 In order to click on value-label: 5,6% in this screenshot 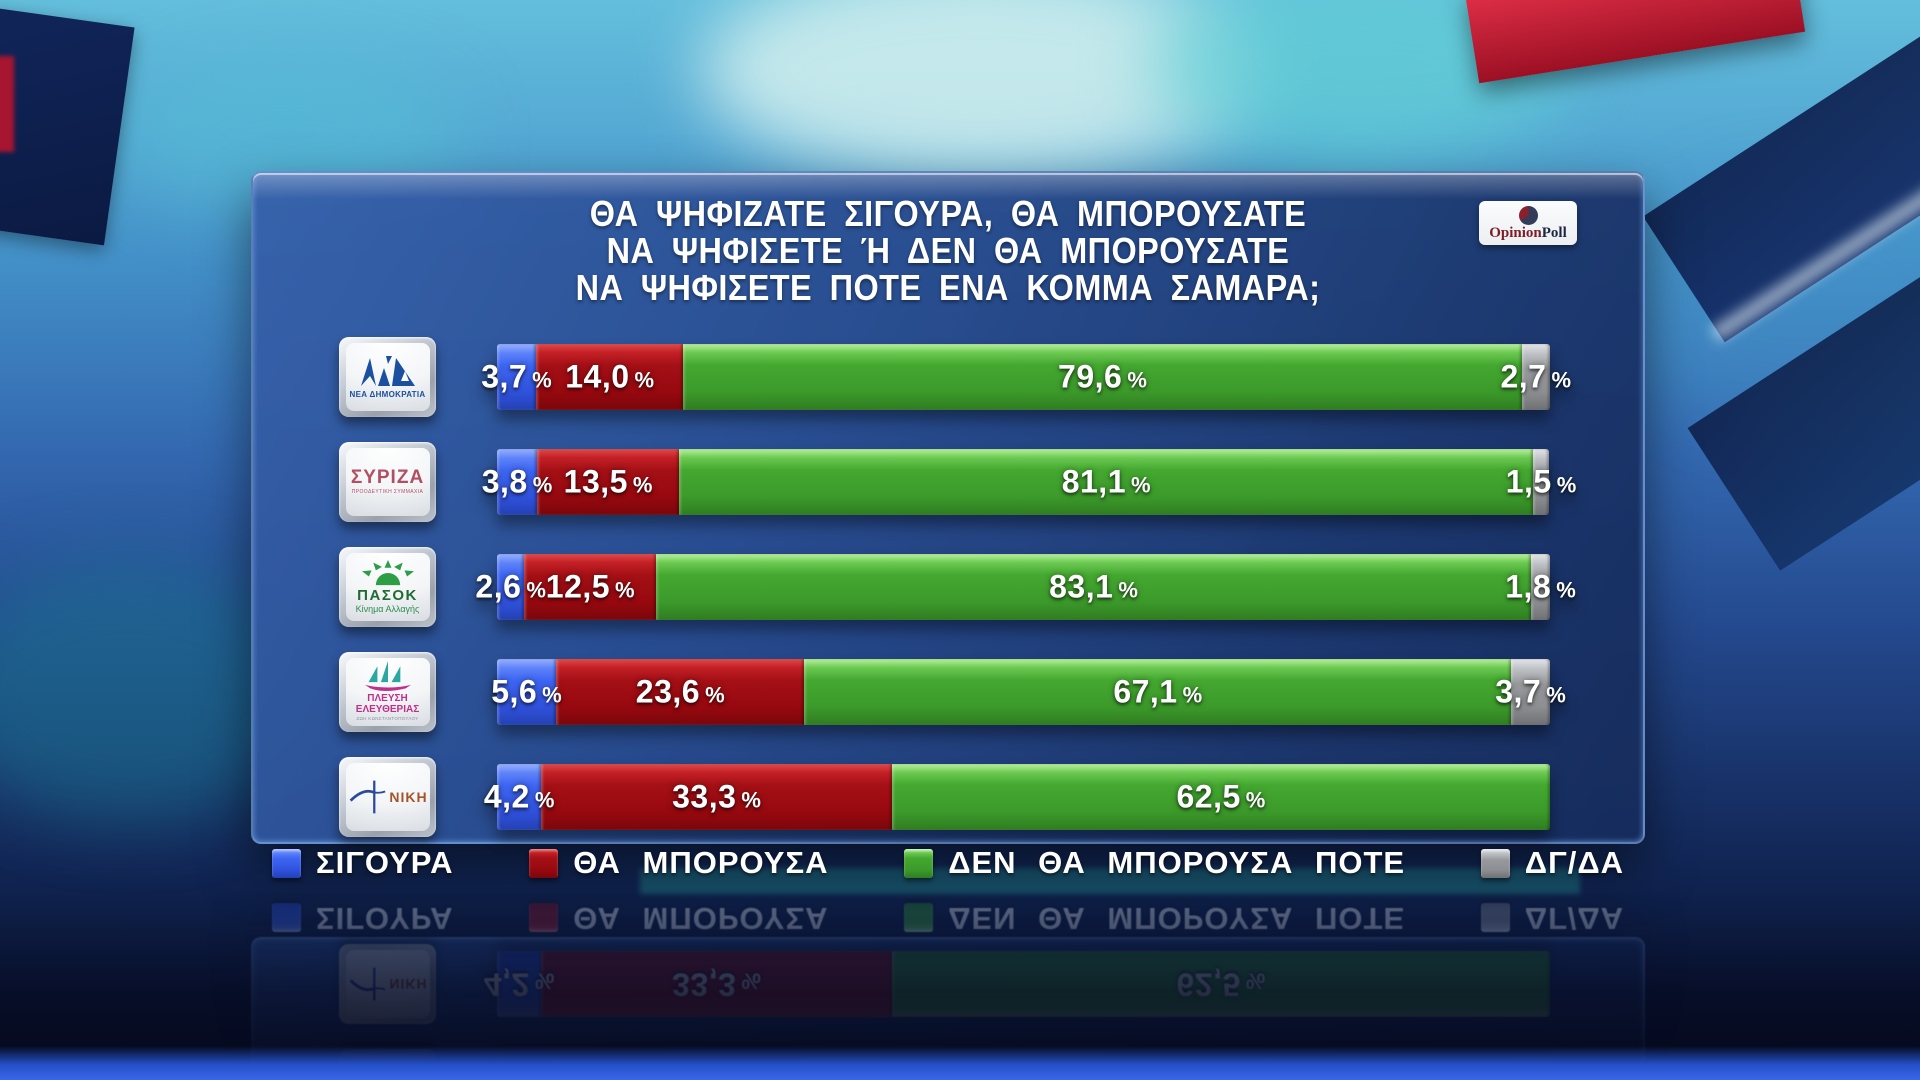, I will do `click(526, 691)`.